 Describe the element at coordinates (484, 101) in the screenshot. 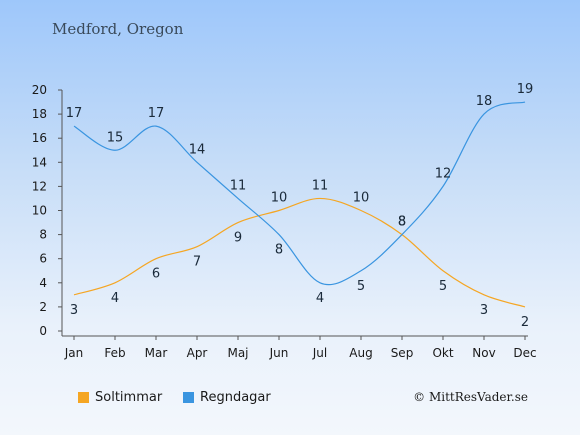

I see `data-label-regndagar: 18` at that location.